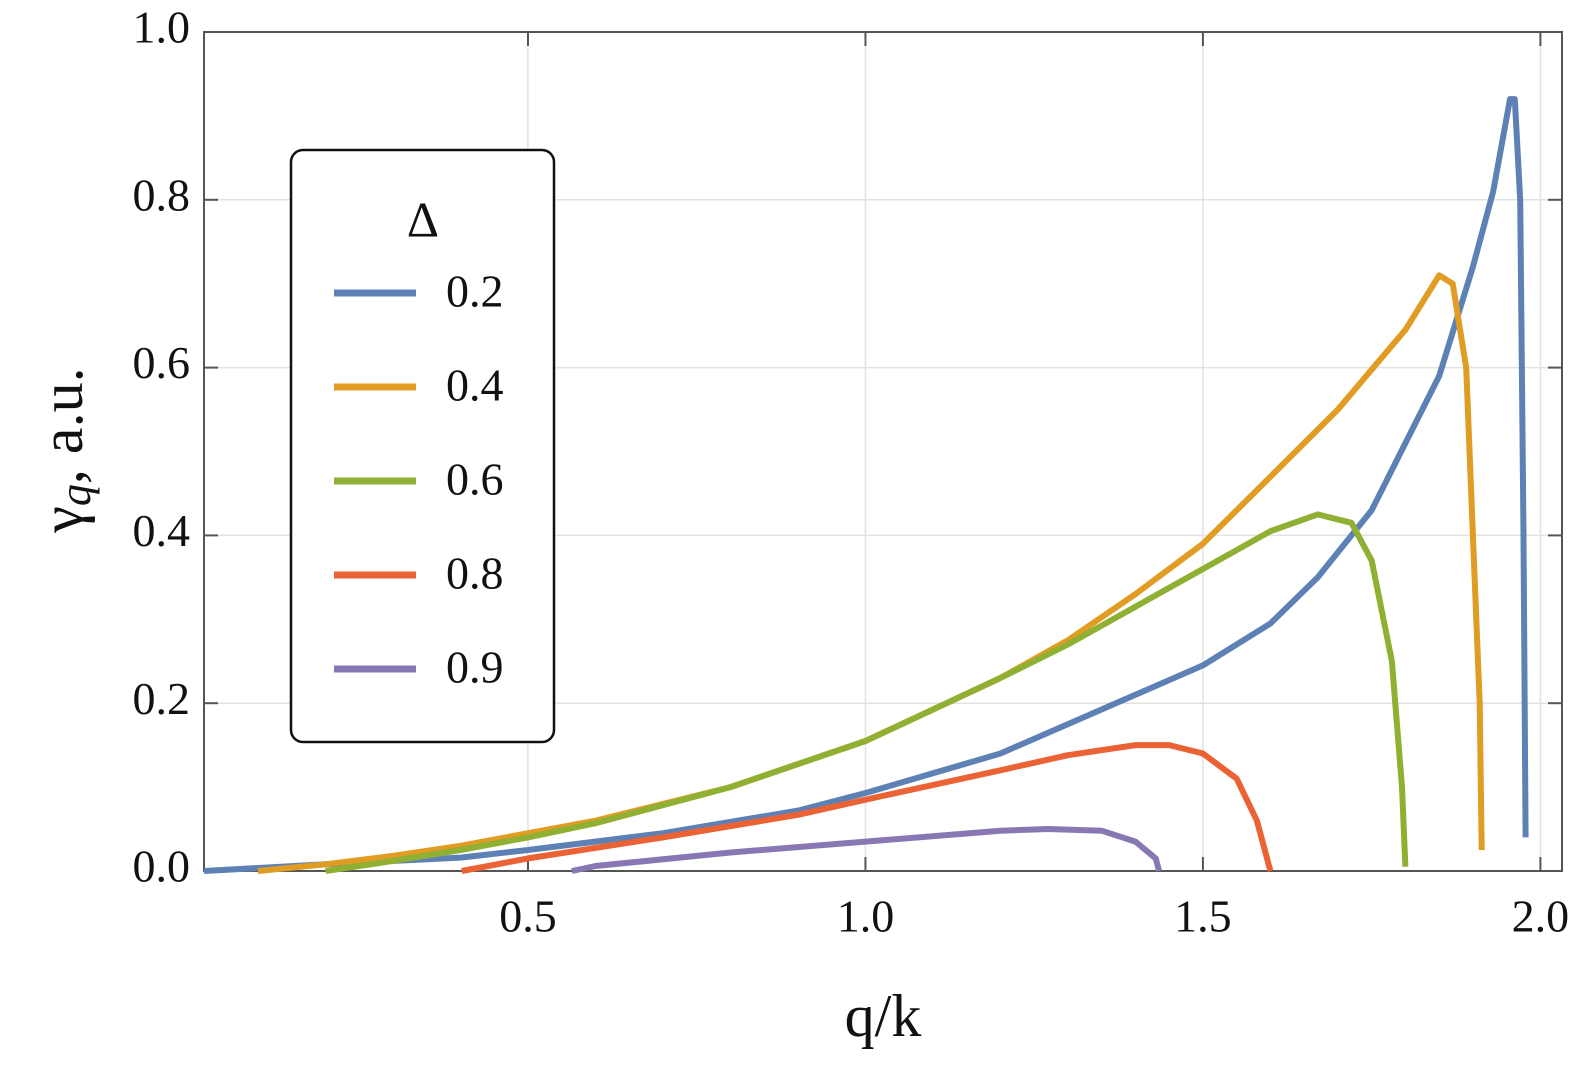 This screenshot has width=1578, height=1069. I want to click on y-tick-label: 0.4, so click(162, 530).